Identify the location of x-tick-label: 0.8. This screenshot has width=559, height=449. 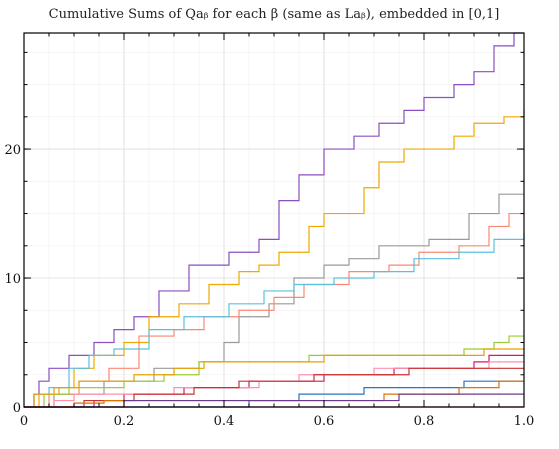
(424, 421).